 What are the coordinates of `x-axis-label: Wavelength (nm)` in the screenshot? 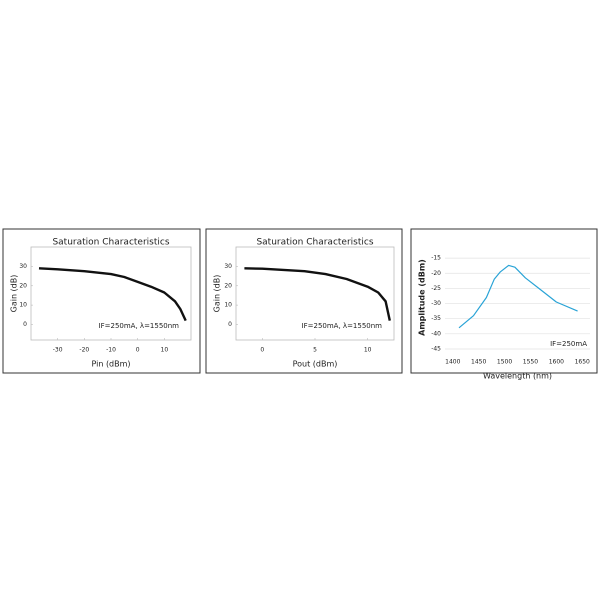 It's located at (517, 376).